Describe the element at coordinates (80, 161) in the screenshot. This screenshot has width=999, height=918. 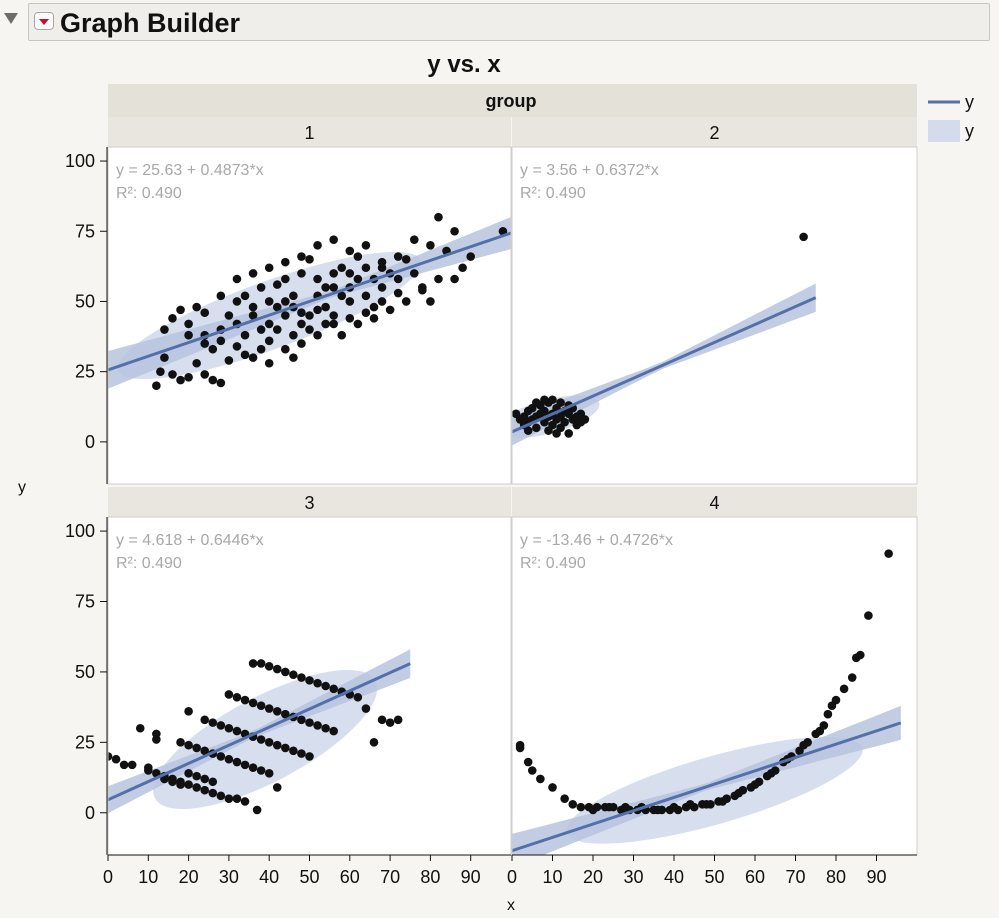
I see `y-tick-label: 100` at that location.